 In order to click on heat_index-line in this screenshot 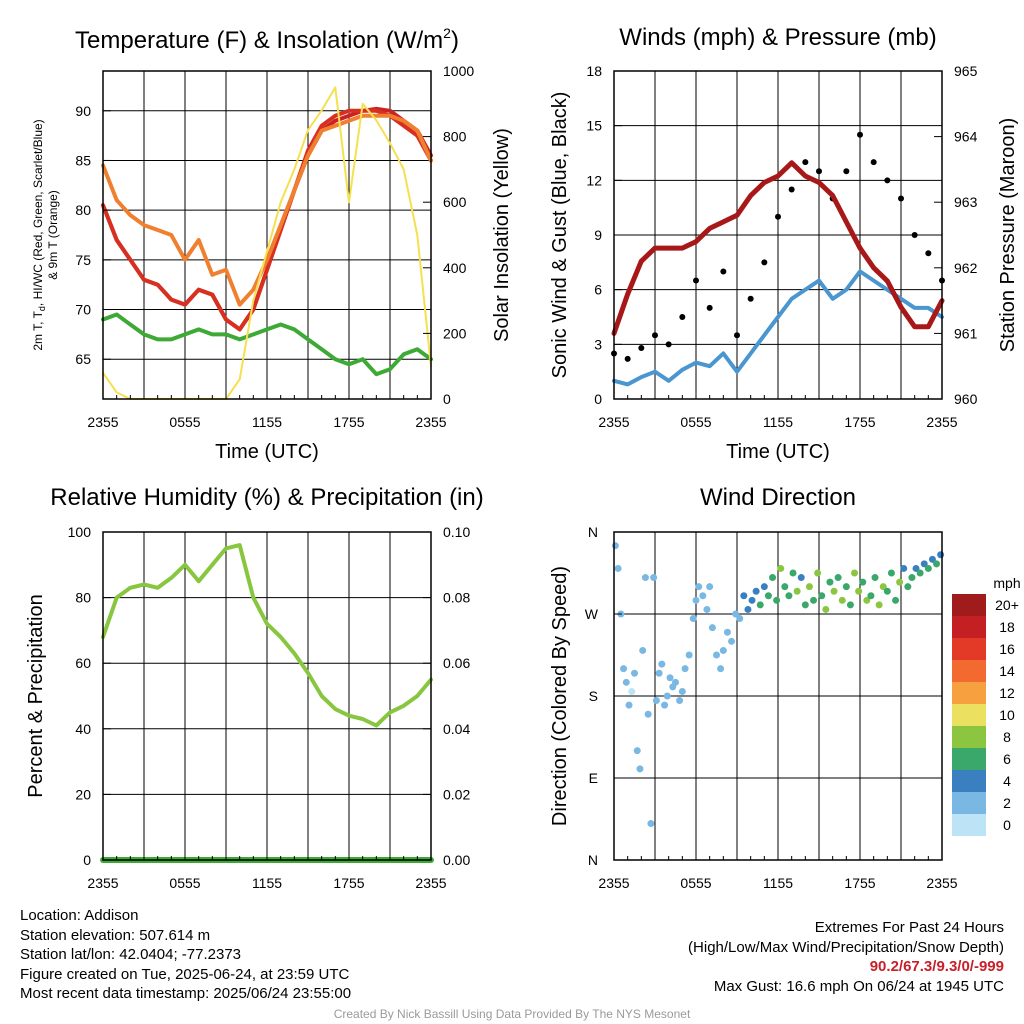, I will do `click(267, 220)`.